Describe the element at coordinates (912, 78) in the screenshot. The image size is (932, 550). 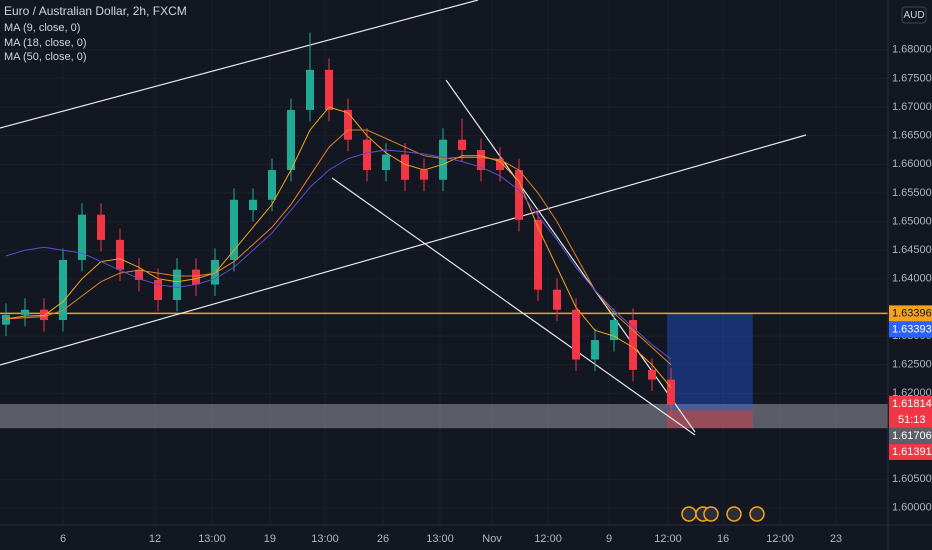
I see `y-tick-label: 1.67500` at that location.